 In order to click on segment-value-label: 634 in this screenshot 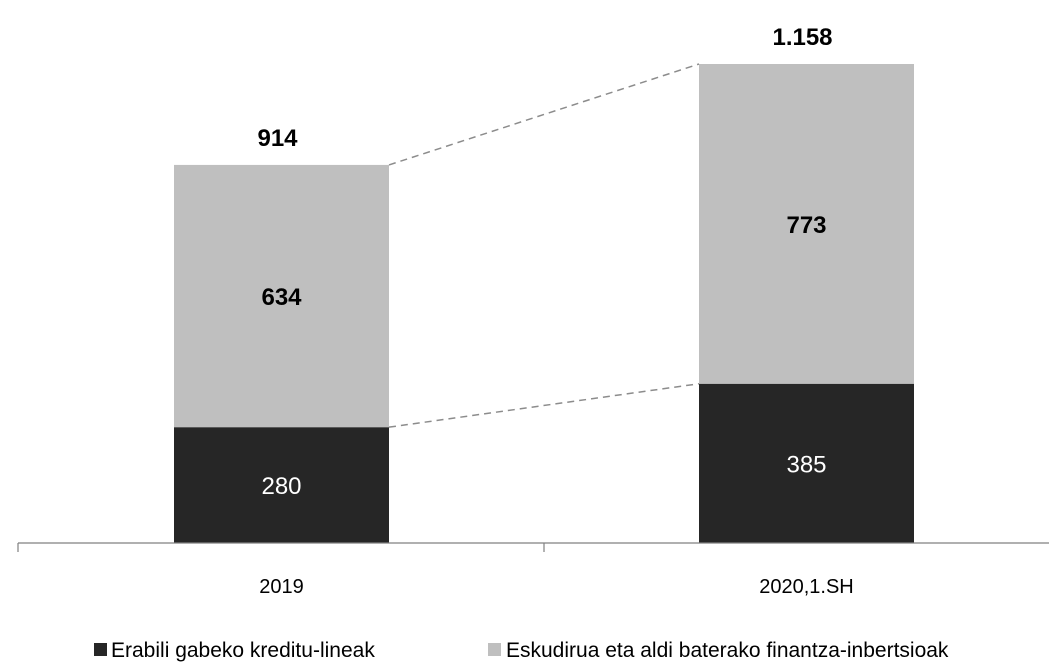, I will do `click(281, 297)`.